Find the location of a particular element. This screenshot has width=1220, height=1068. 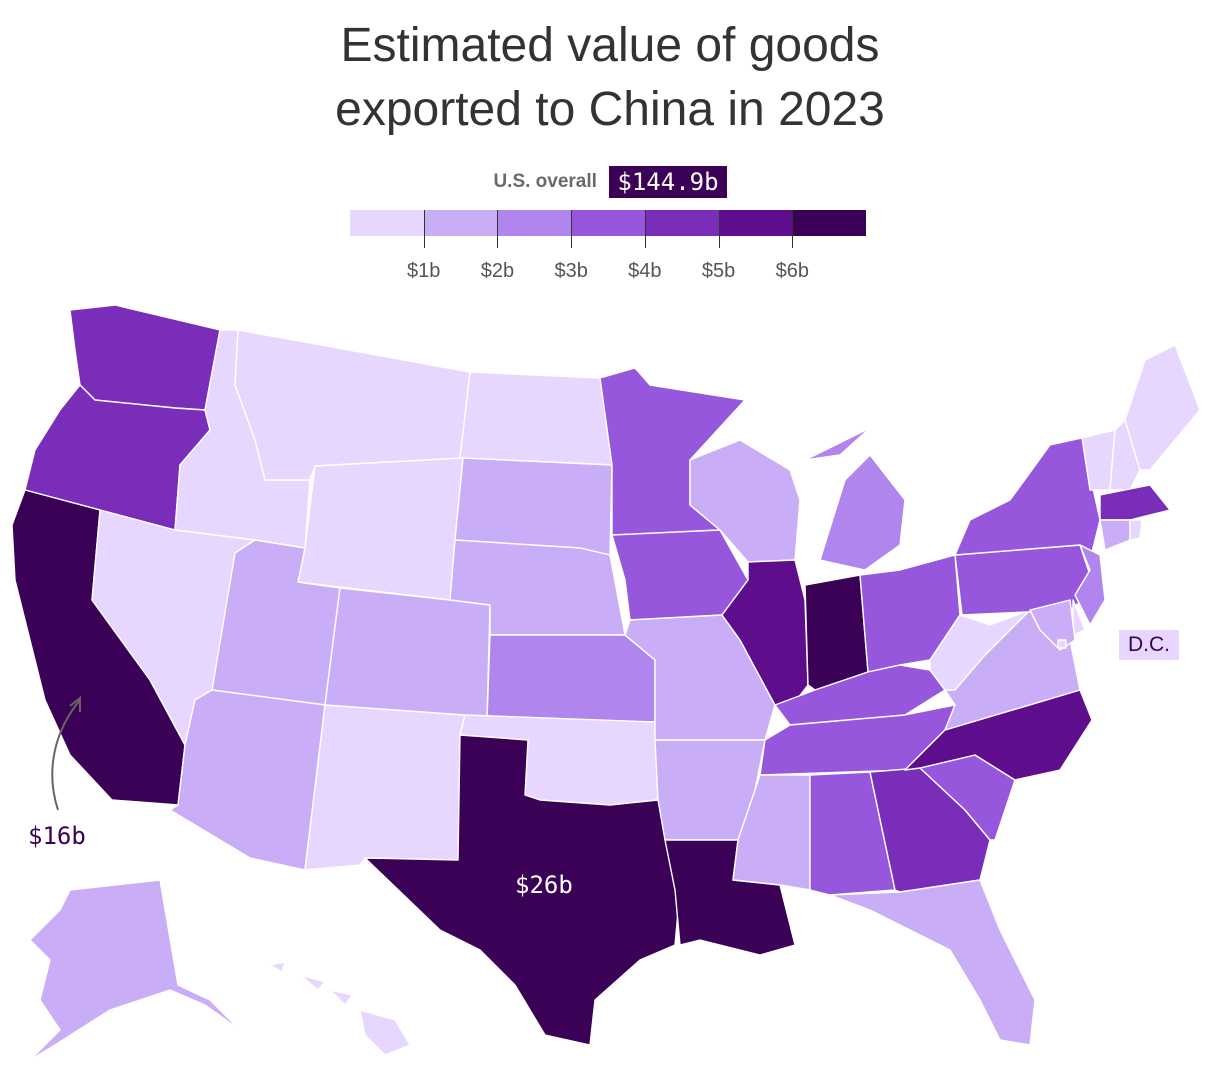

california-value-label: $16b is located at coordinates (57, 836).